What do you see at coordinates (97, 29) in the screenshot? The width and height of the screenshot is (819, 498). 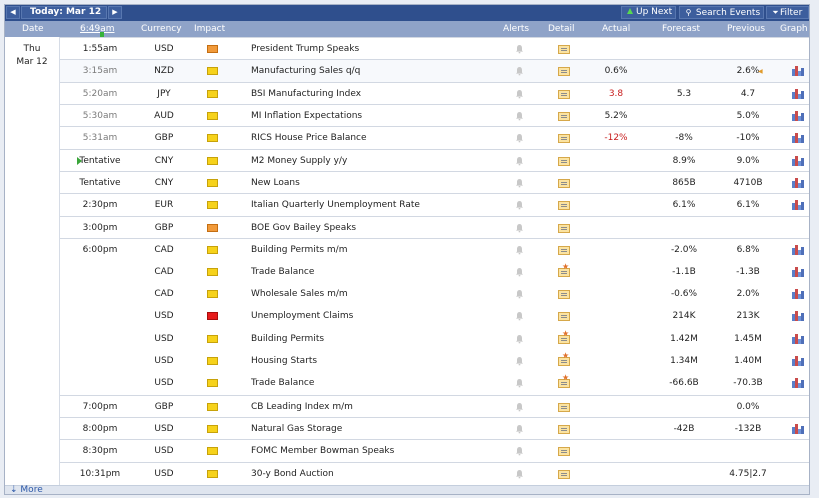 I see `header-current-time: 6:49am` at bounding box center [97, 29].